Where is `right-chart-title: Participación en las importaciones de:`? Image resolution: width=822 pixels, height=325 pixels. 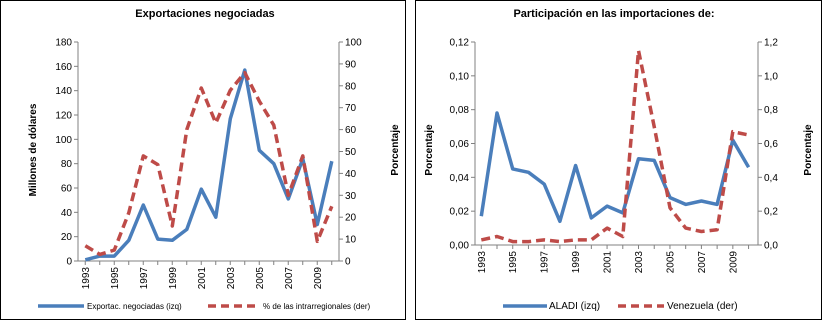 right-chart-title: Participación en las importaciones de: is located at coordinates (613, 14).